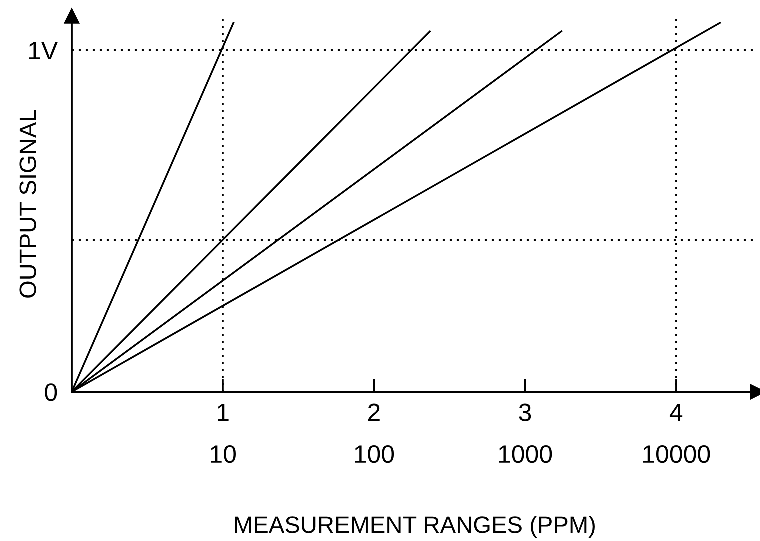  I want to click on y-tick-label: 1V, so click(43, 51).